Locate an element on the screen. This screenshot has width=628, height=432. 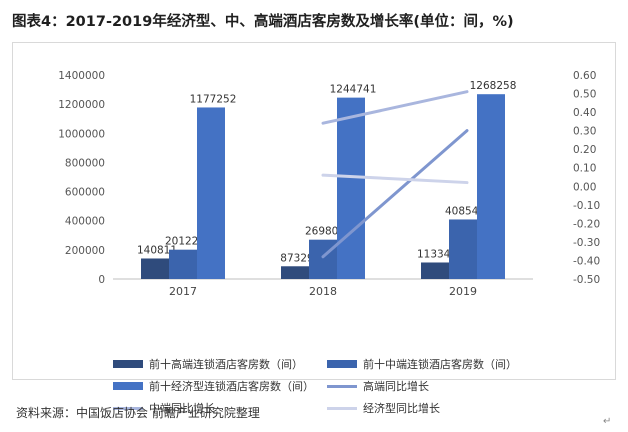
y-left-tick-label: 200000 is located at coordinates (85, 251).